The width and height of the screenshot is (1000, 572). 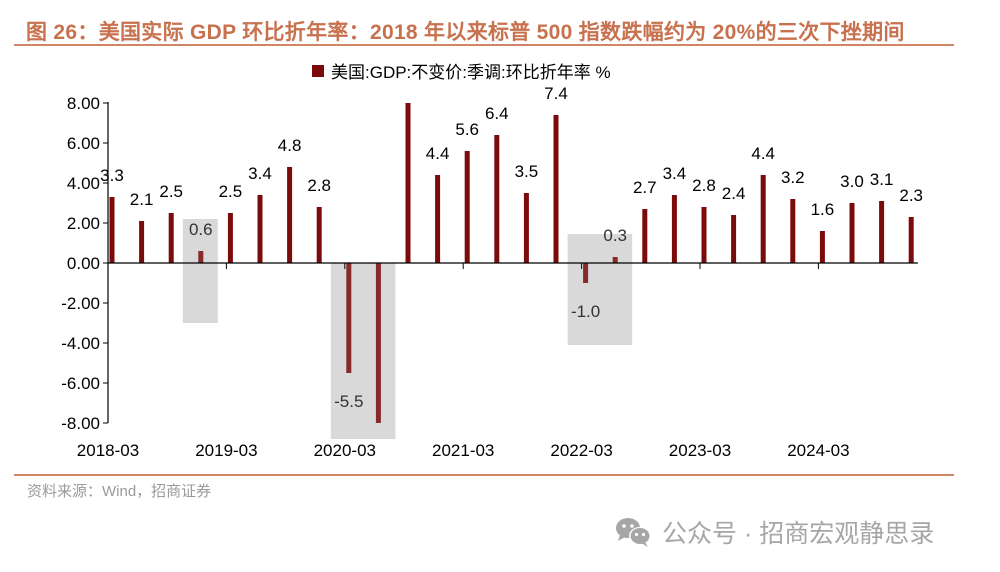 What do you see at coordinates (471, 72) in the screenshot?
I see `legend-label: 美国:GDP:不变价:季调:环比折年率 %` at bounding box center [471, 72].